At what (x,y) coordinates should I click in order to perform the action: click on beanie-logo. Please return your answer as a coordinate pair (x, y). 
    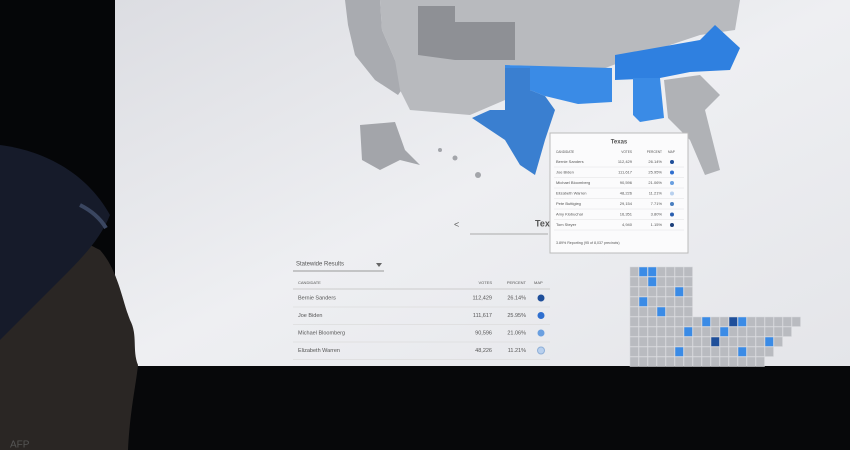
    Looking at the image, I should click on (93, 216).